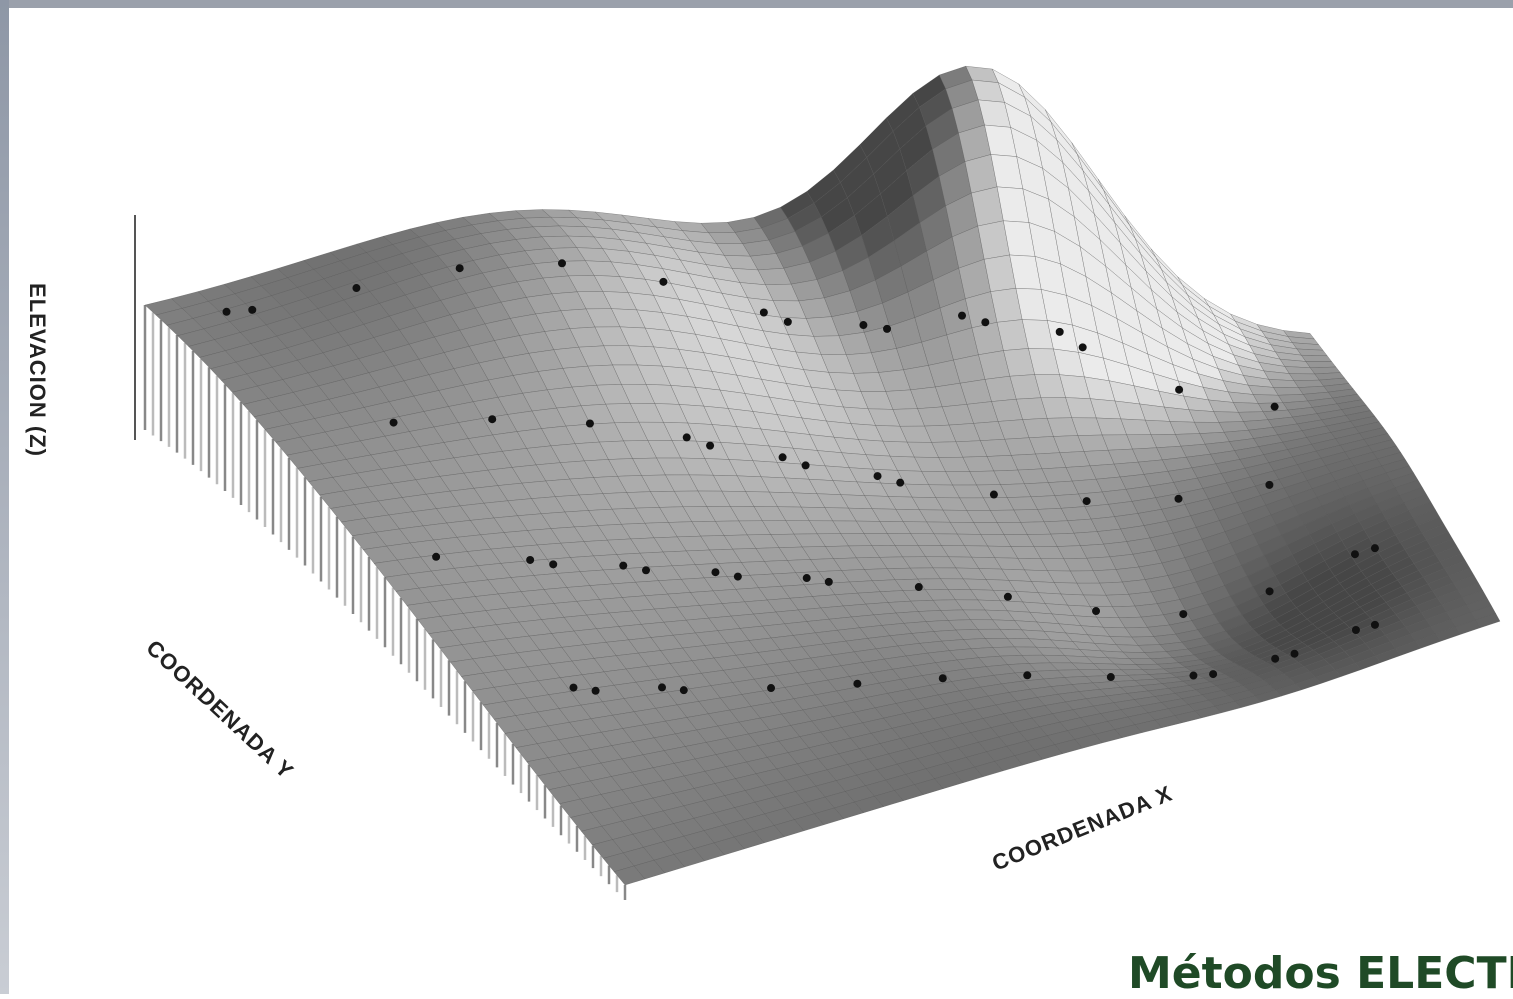 The image size is (1513, 999). What do you see at coordinates (219, 709) in the screenshot?
I see `y-axis-label: COORDENADA Y` at bounding box center [219, 709].